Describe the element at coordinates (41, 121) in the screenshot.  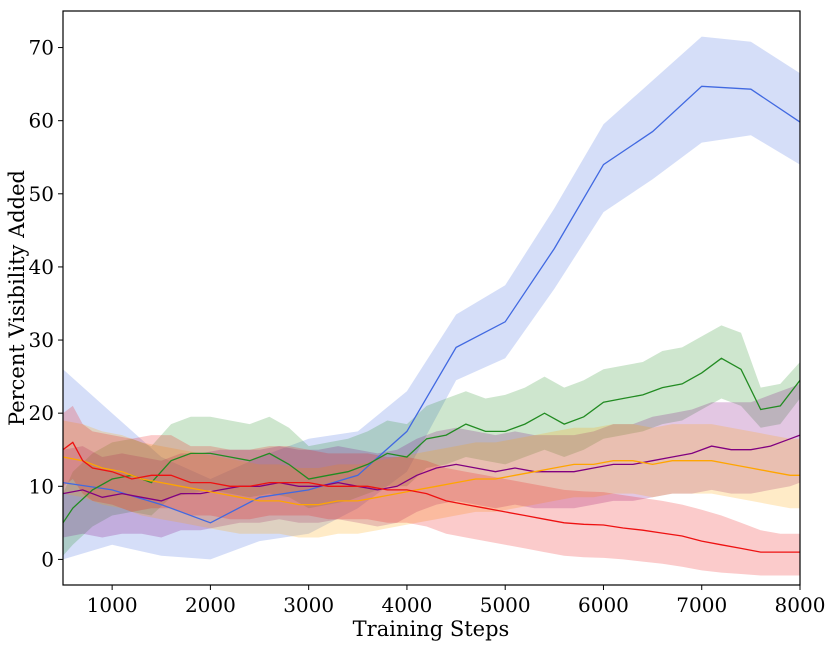
I see `y-tick-label: 60` at that location.